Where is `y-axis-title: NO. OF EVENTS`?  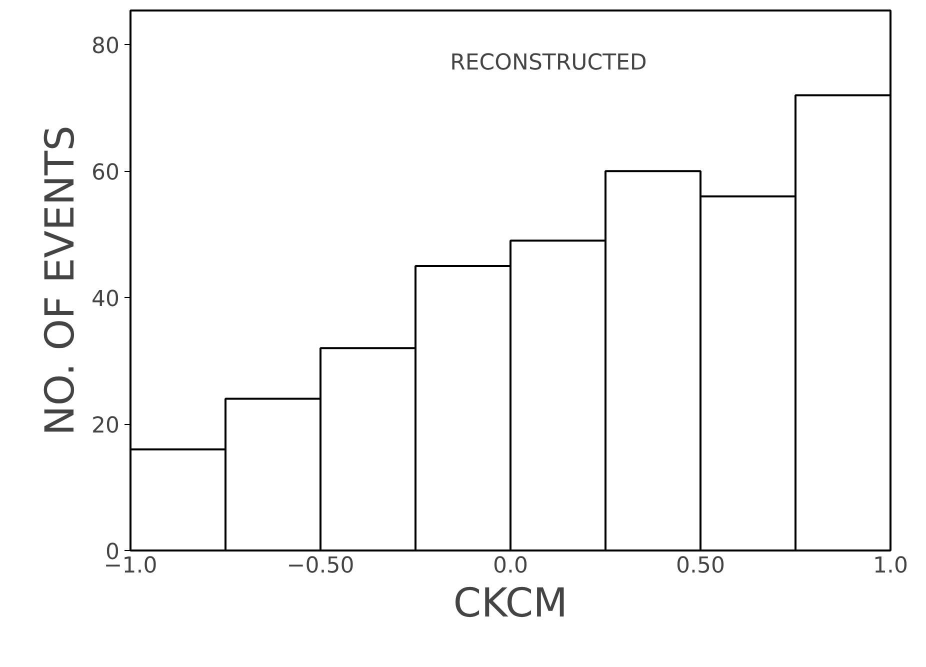 y-axis-title: NO. OF EVENTS is located at coordinates (61, 280).